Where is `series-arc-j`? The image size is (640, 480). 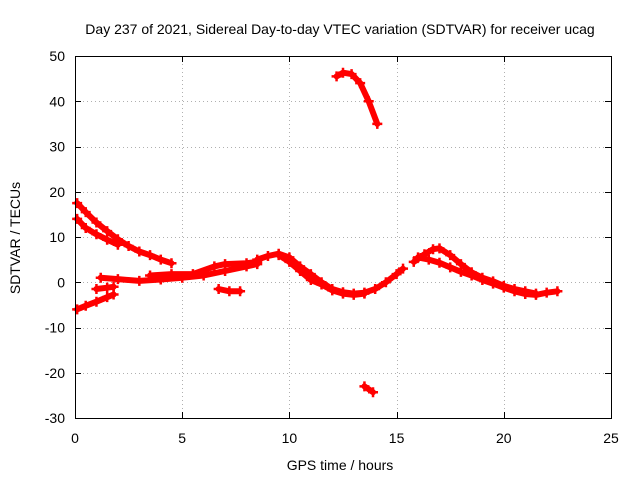
series-arc-j is located at coordinates (357, 98).